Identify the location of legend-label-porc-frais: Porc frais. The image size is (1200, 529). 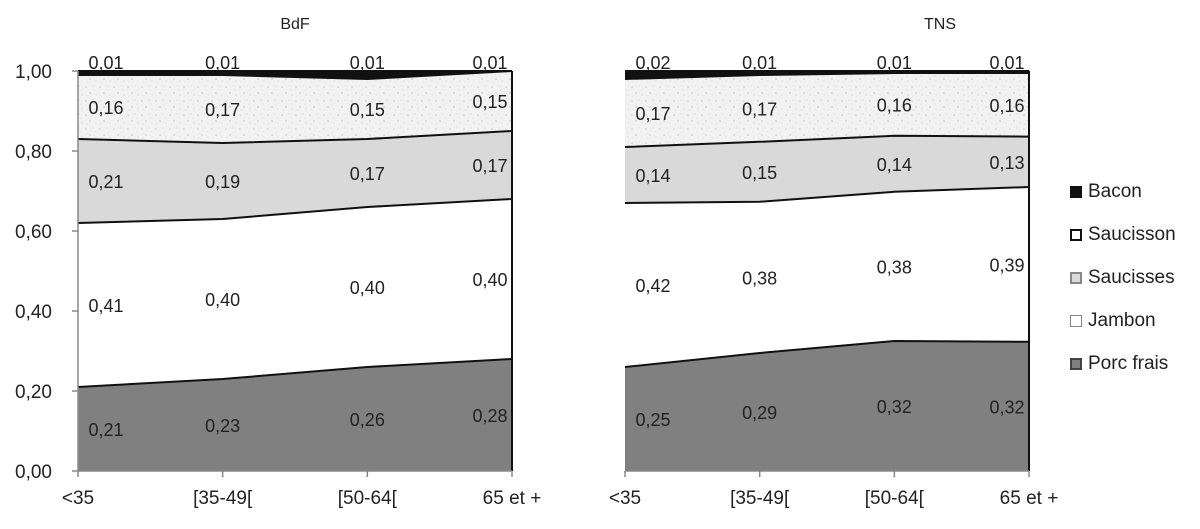
(1128, 363).